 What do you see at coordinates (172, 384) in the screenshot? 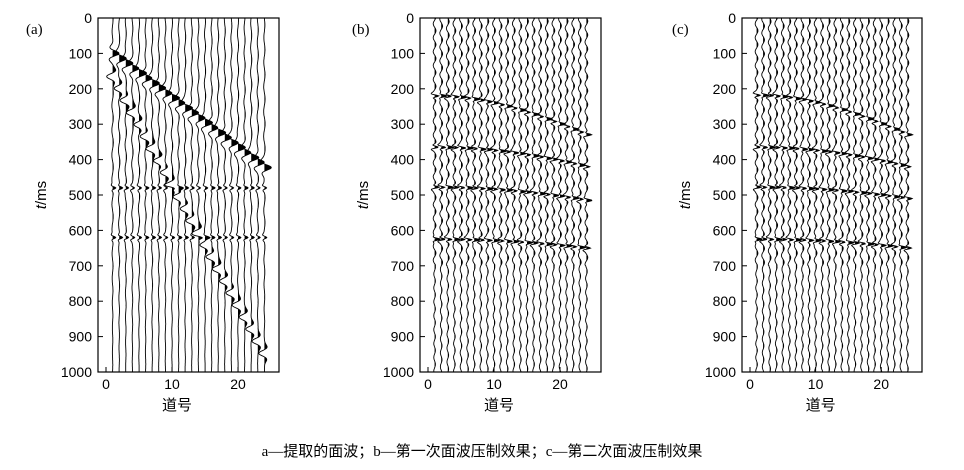
I see `x-tick-label: 10` at bounding box center [172, 384].